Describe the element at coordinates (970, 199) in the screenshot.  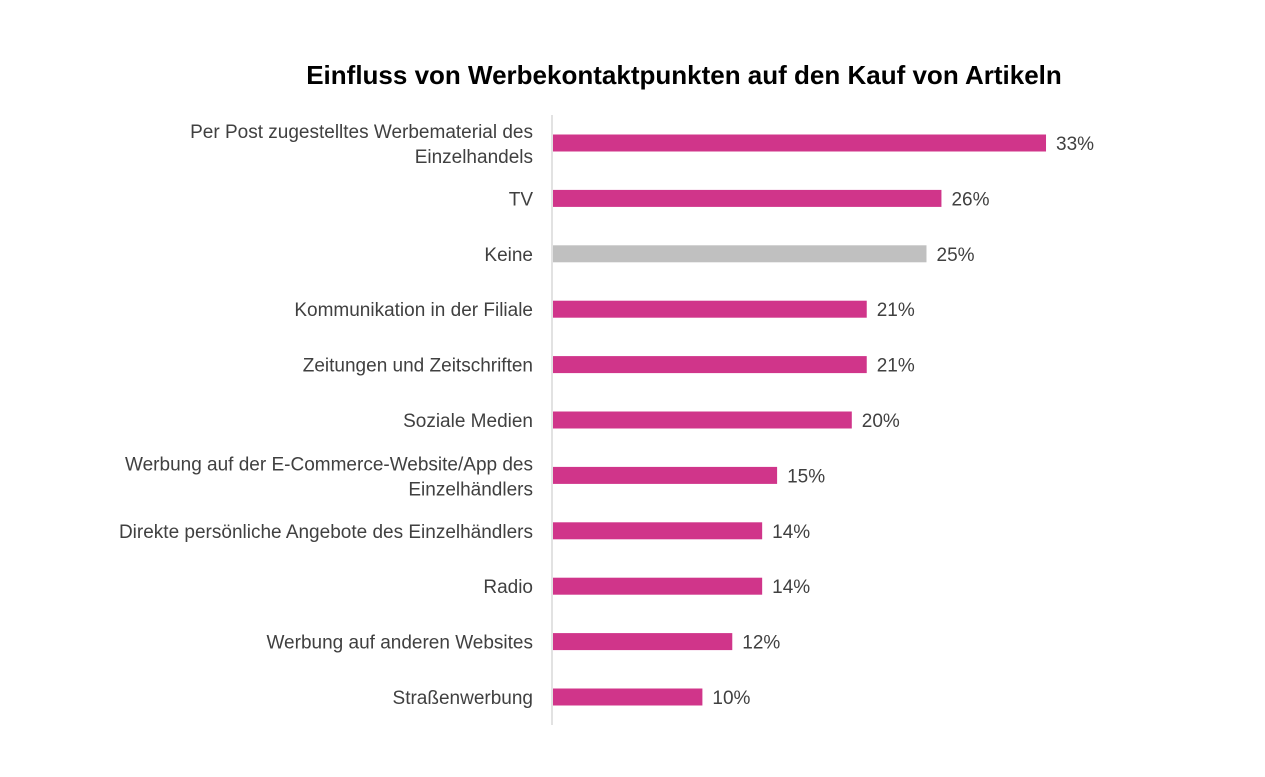
I see `data-label: 26%` at that location.